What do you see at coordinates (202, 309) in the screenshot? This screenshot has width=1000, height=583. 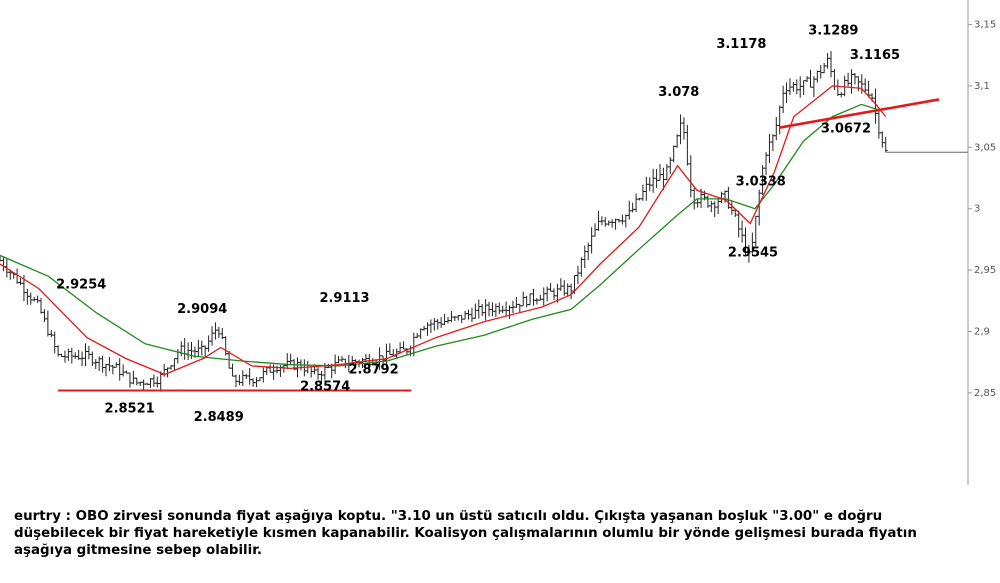 I see `price-annotation-label: 2.9094` at bounding box center [202, 309].